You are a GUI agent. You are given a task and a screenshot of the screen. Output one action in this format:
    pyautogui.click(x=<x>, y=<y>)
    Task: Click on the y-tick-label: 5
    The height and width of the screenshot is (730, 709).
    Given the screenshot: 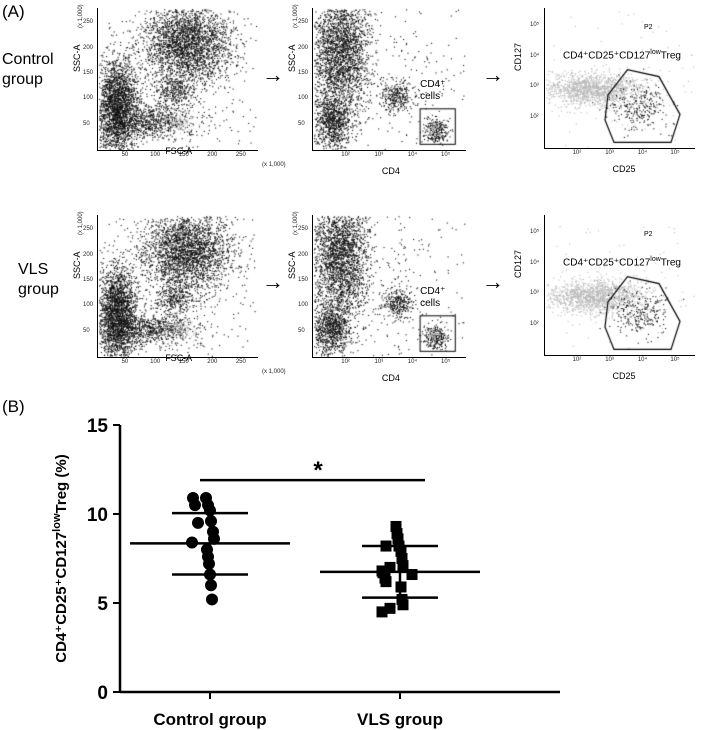 What is the action you would take?
    pyautogui.click(x=102, y=604)
    